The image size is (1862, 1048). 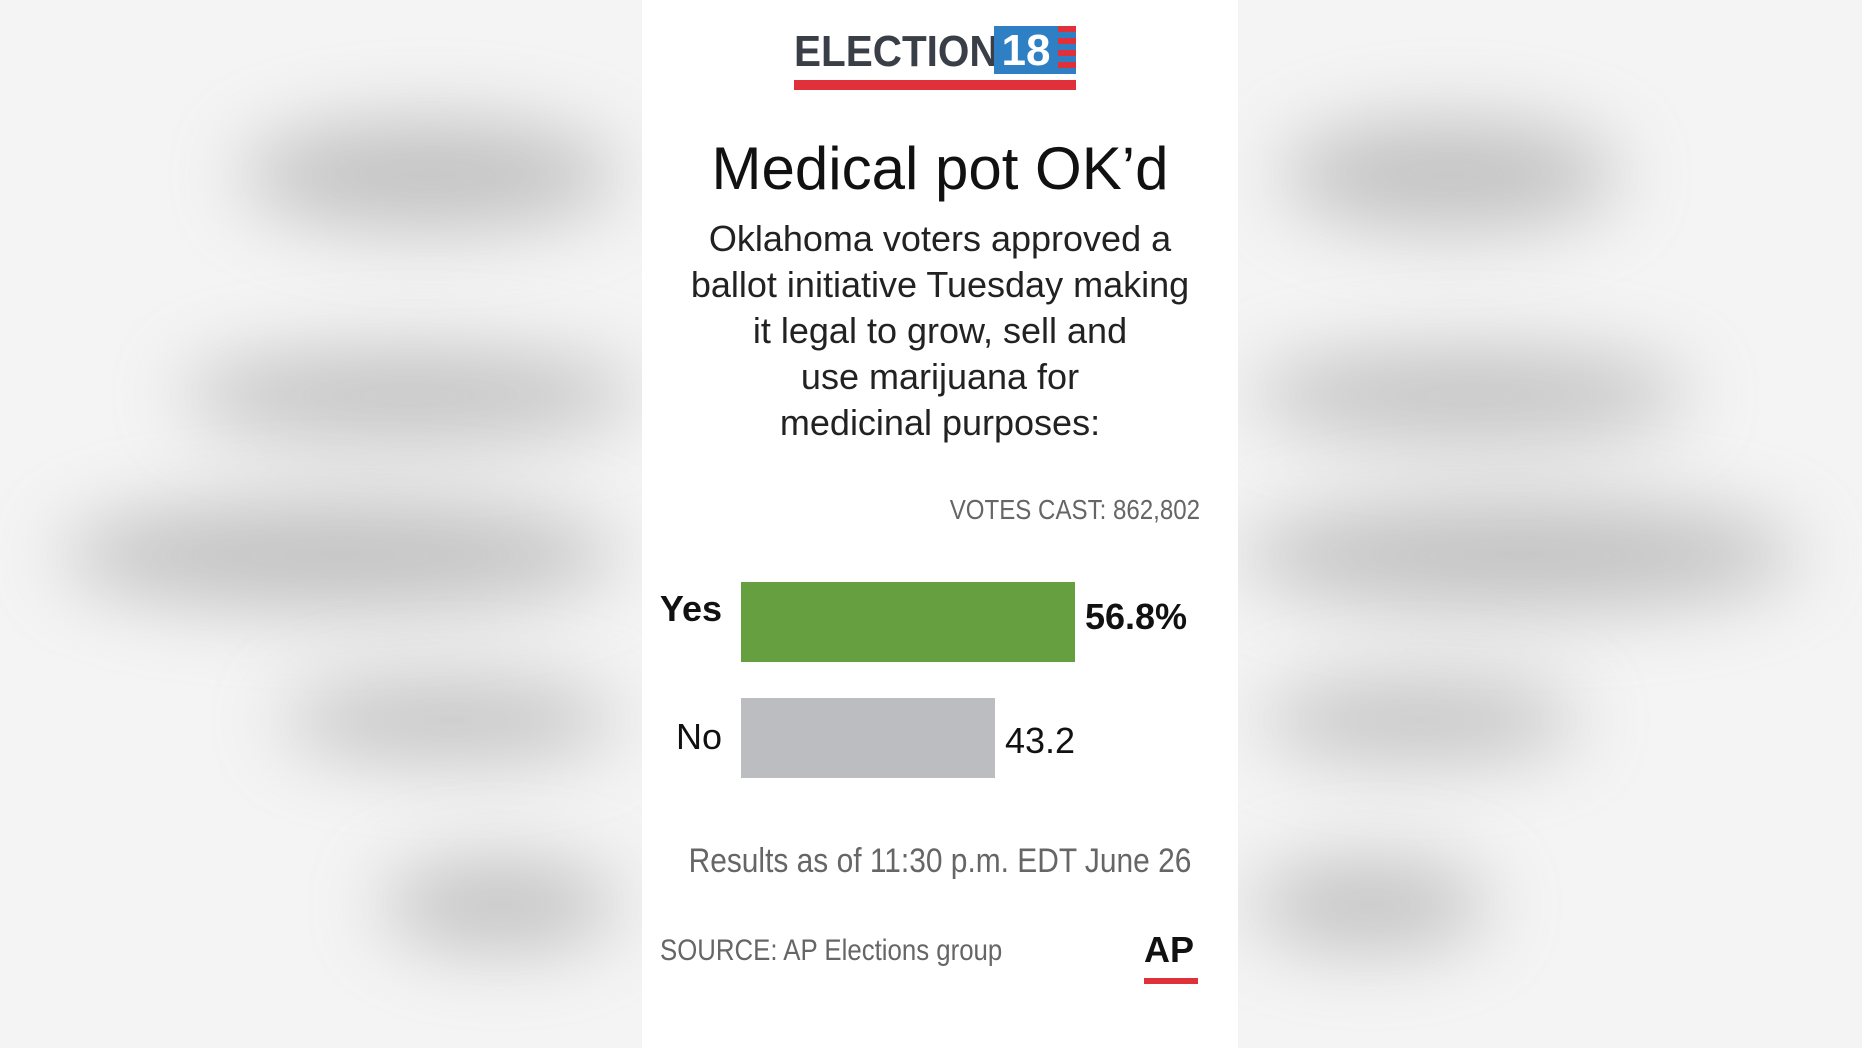 What do you see at coordinates (940, 284) in the screenshot?
I see `subtitle-line: ballot initiative Tuesday making` at bounding box center [940, 284].